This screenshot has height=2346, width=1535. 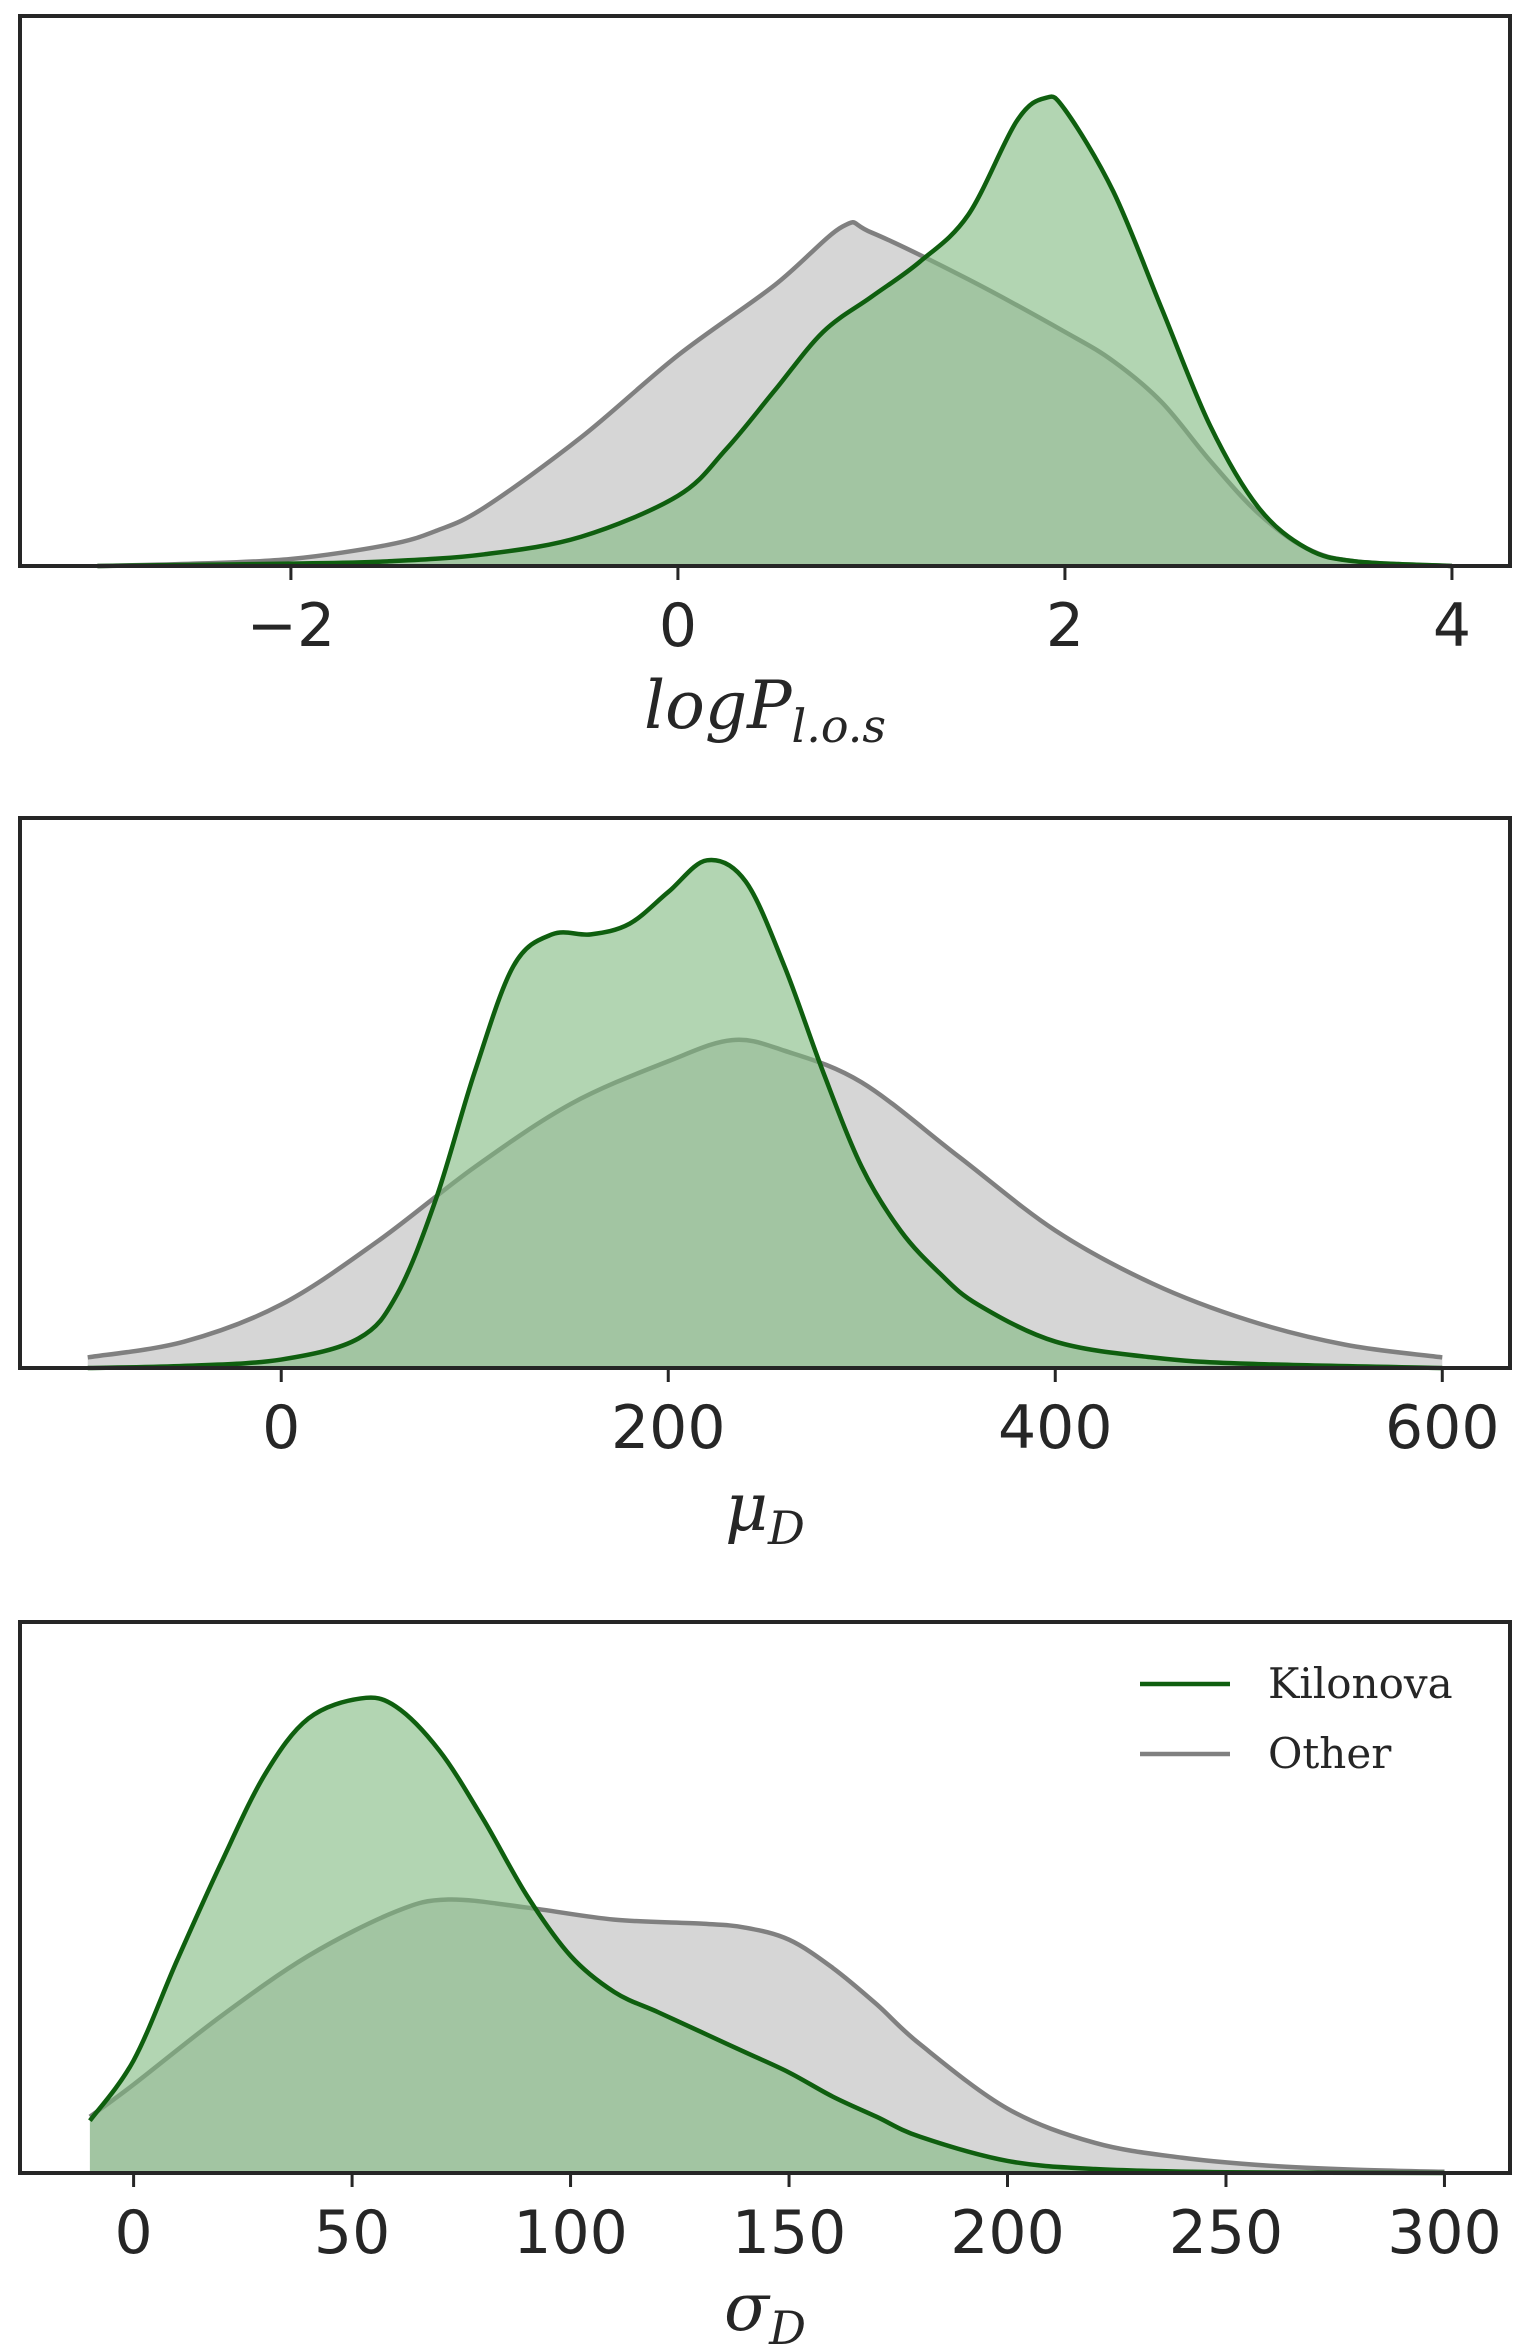 What do you see at coordinates (1296, 1718) in the screenshot?
I see `legend: Kilonova Other` at bounding box center [1296, 1718].